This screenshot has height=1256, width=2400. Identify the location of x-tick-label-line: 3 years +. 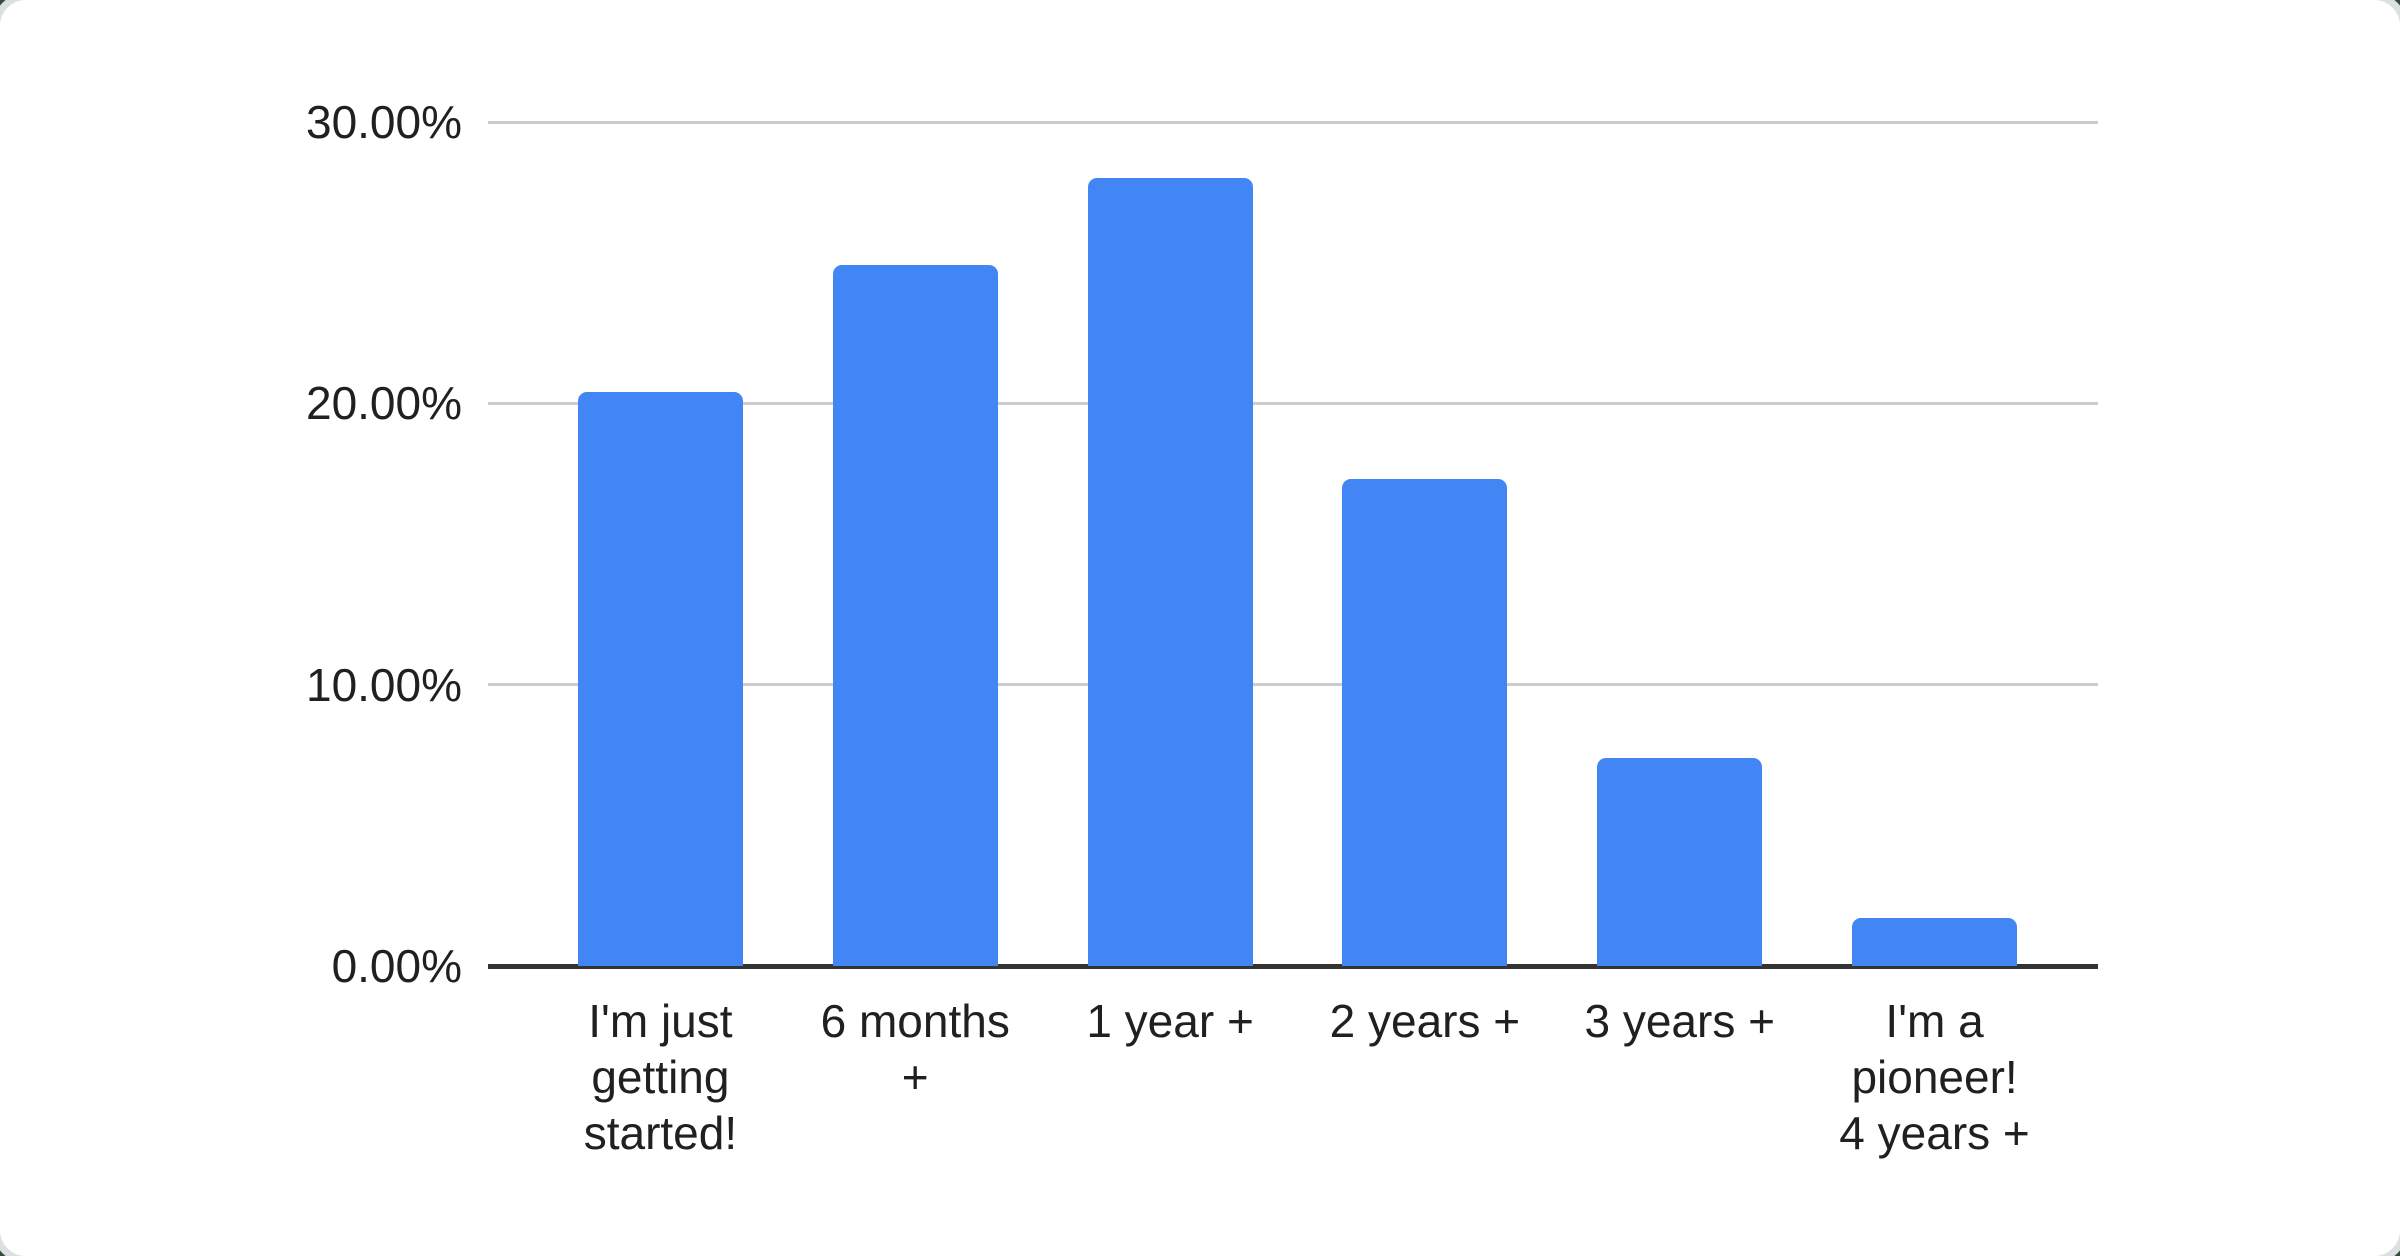
(1679, 1021).